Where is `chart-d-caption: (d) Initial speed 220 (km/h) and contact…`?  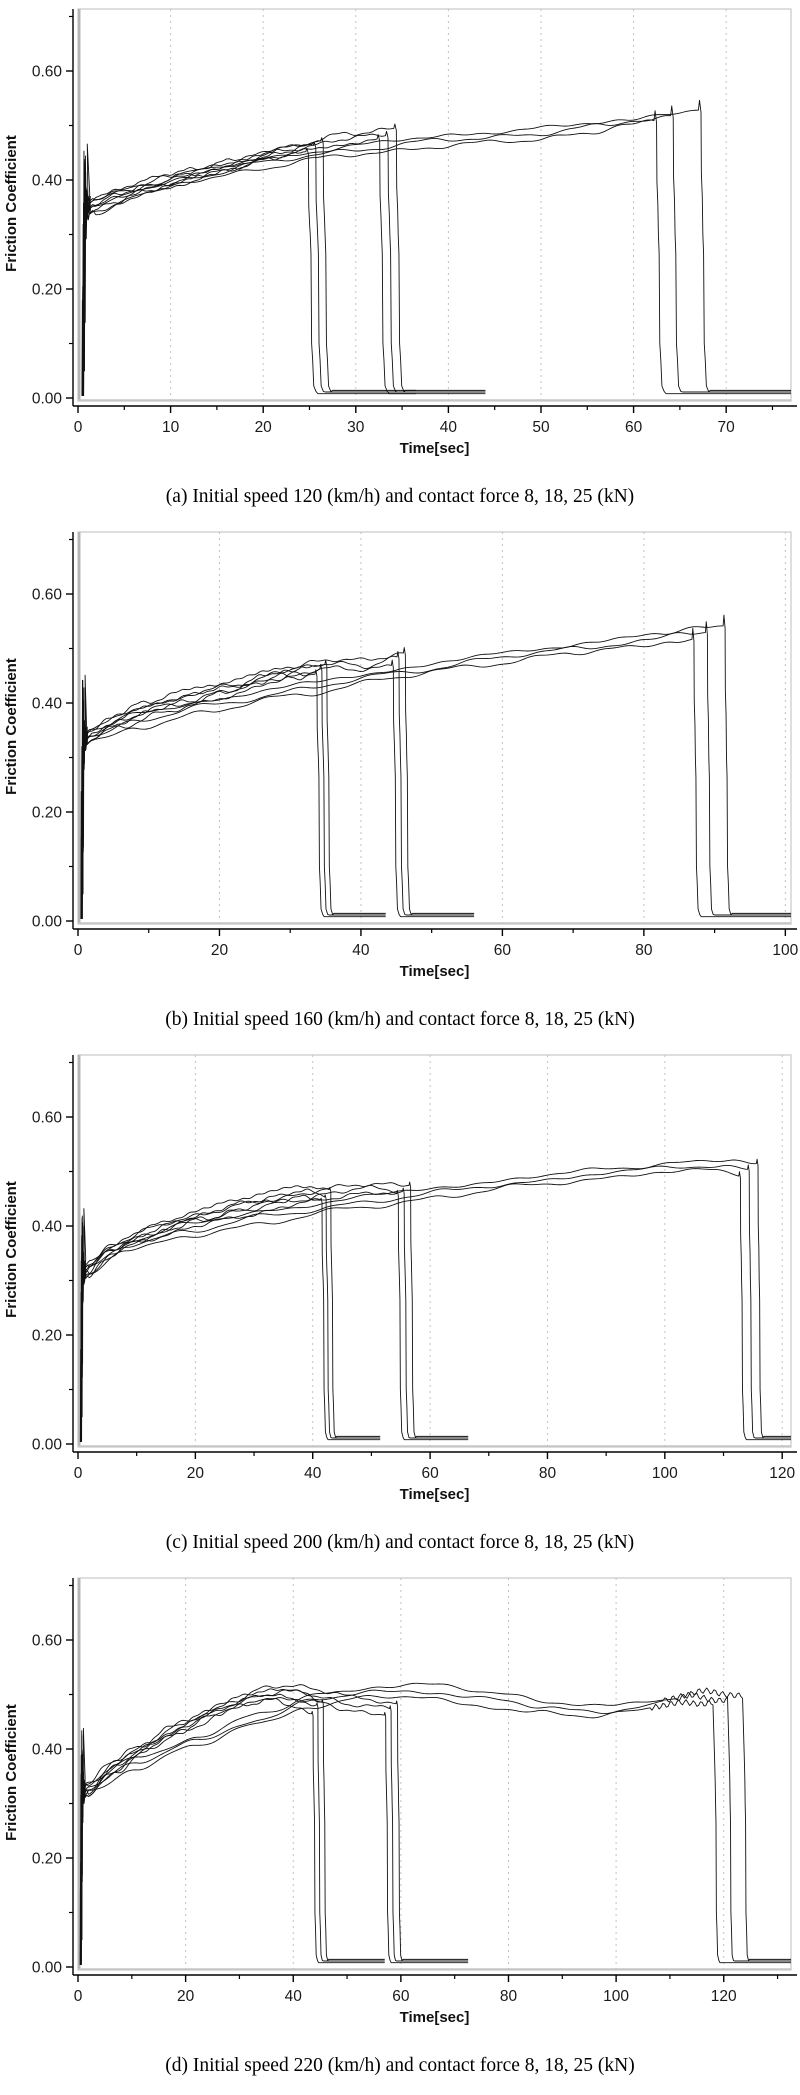
chart-d-caption: (d) Initial speed 220 (km/h) and contact… is located at coordinates (400, 2065).